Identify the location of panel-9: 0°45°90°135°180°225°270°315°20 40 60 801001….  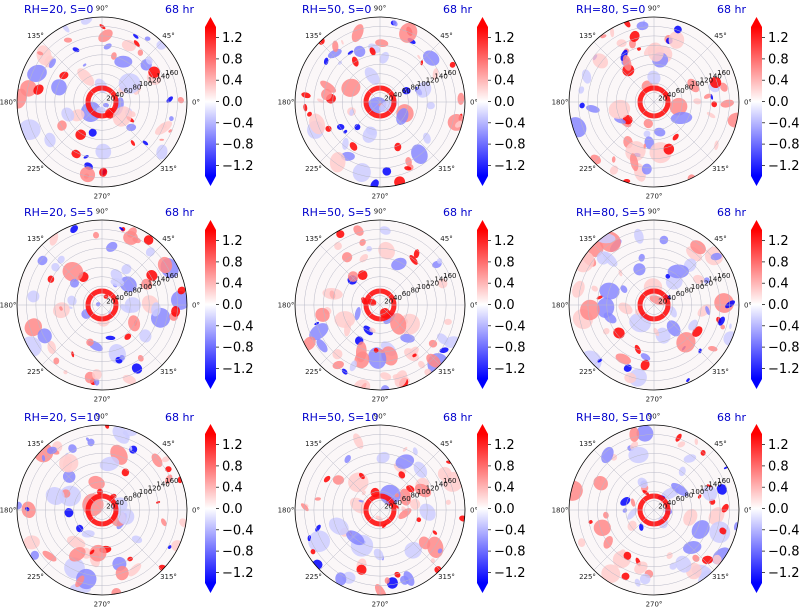
(652, 510).